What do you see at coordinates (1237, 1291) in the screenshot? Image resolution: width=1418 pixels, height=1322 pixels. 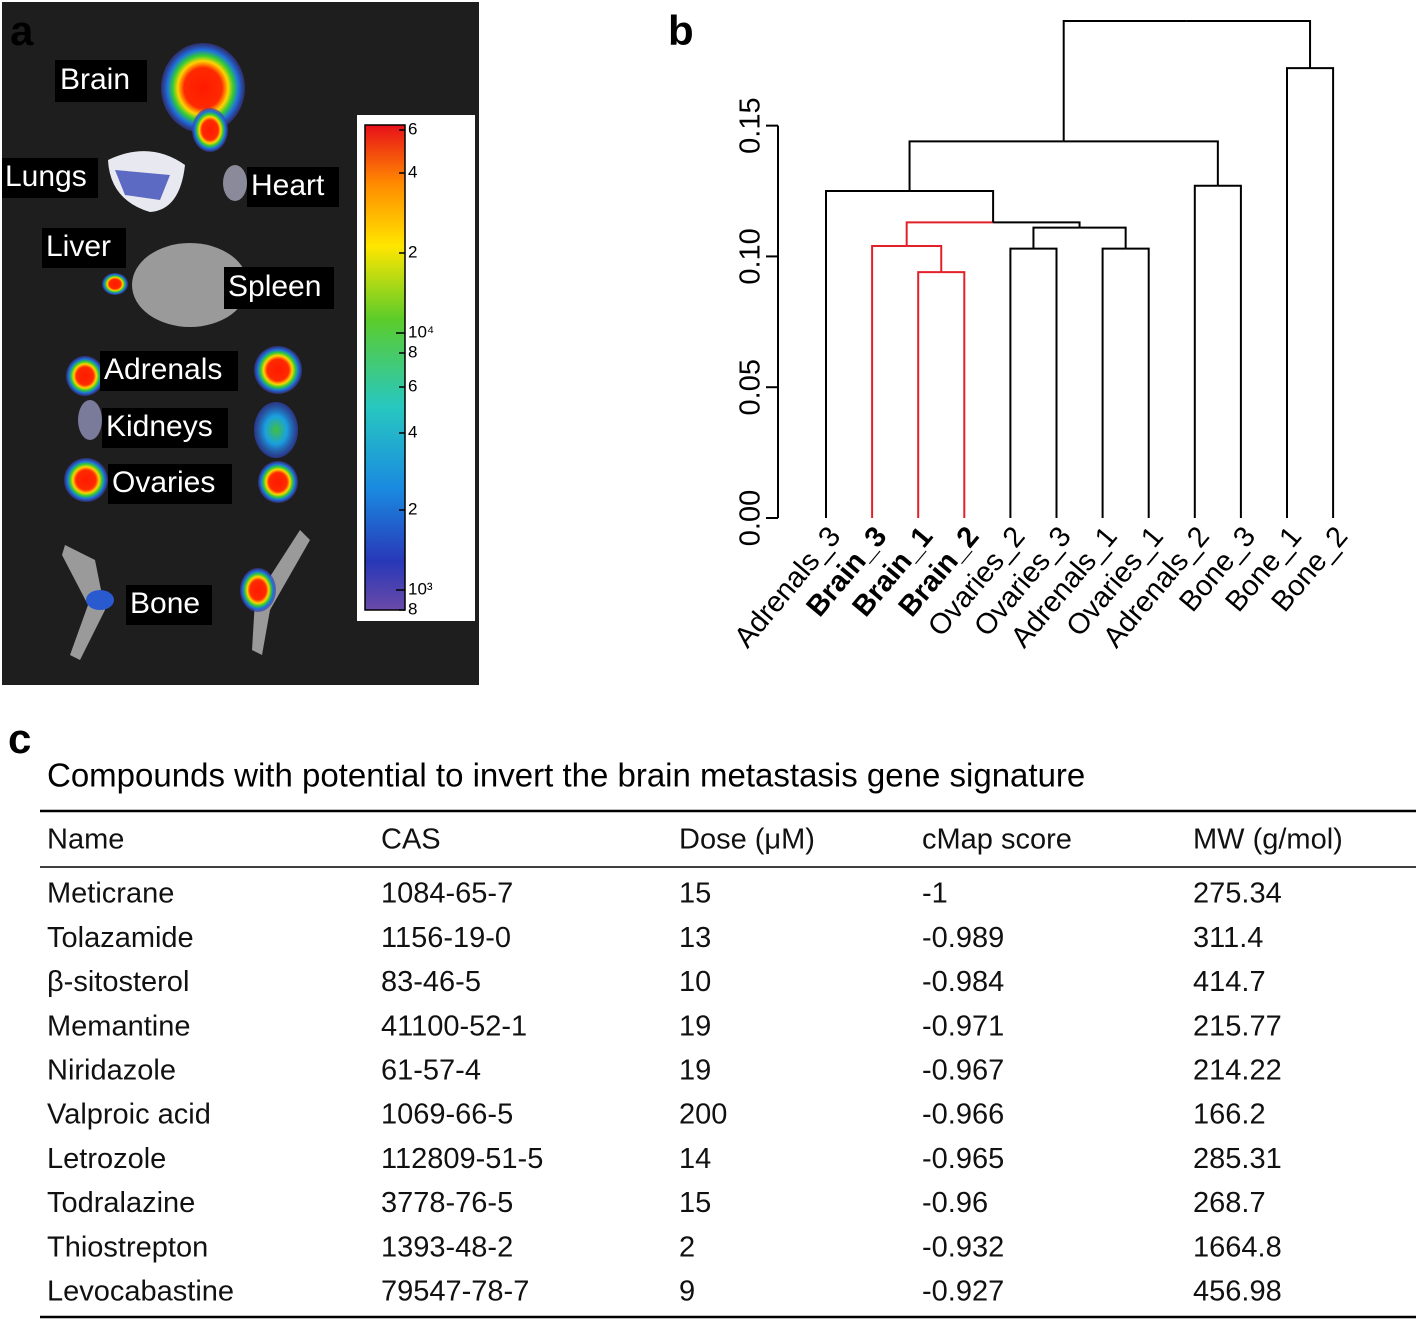 I see `table-cell: 456.98` at bounding box center [1237, 1291].